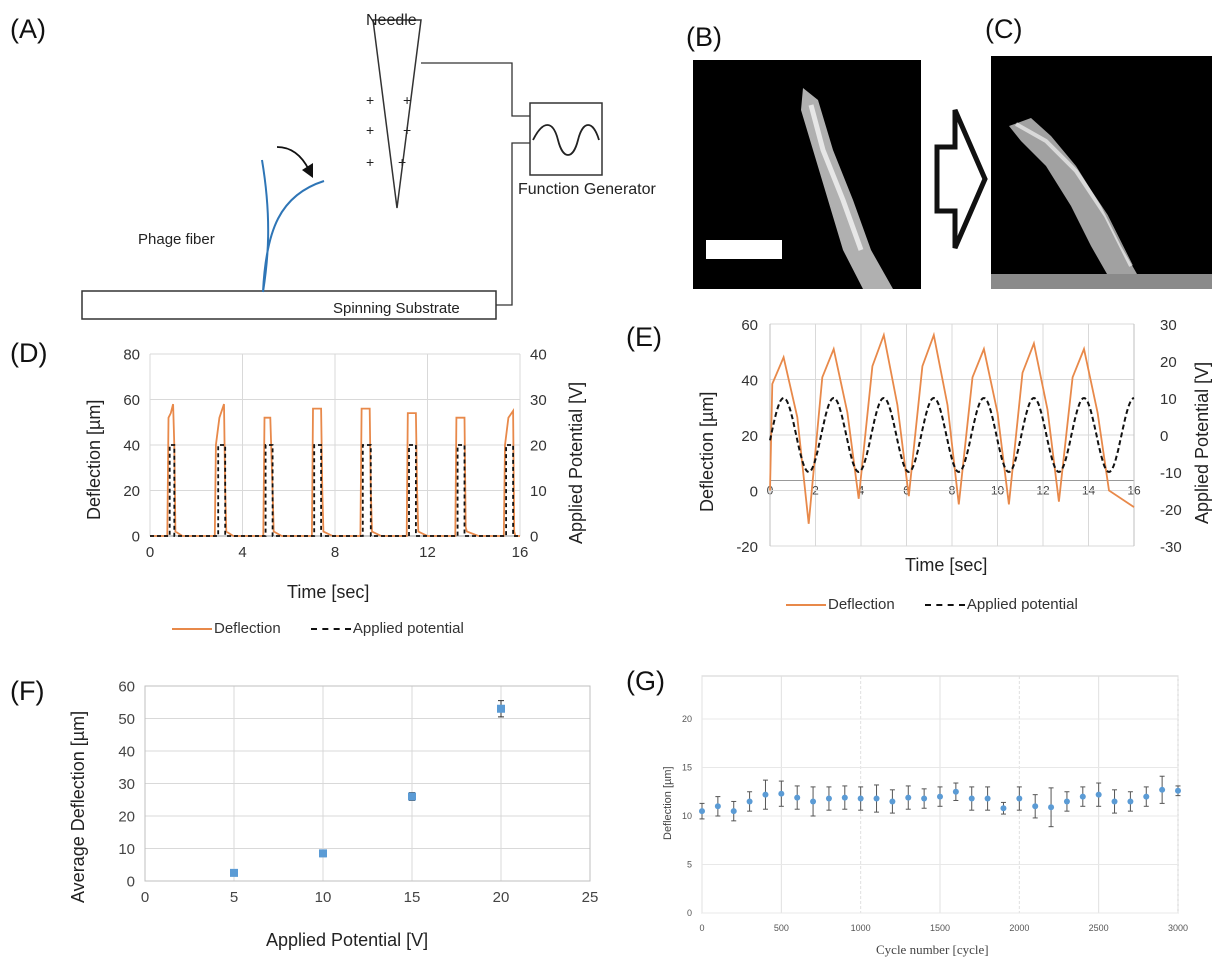  What do you see at coordinates (644, 337) in the screenshot?
I see `panel-label-e: (E)` at bounding box center [644, 337].